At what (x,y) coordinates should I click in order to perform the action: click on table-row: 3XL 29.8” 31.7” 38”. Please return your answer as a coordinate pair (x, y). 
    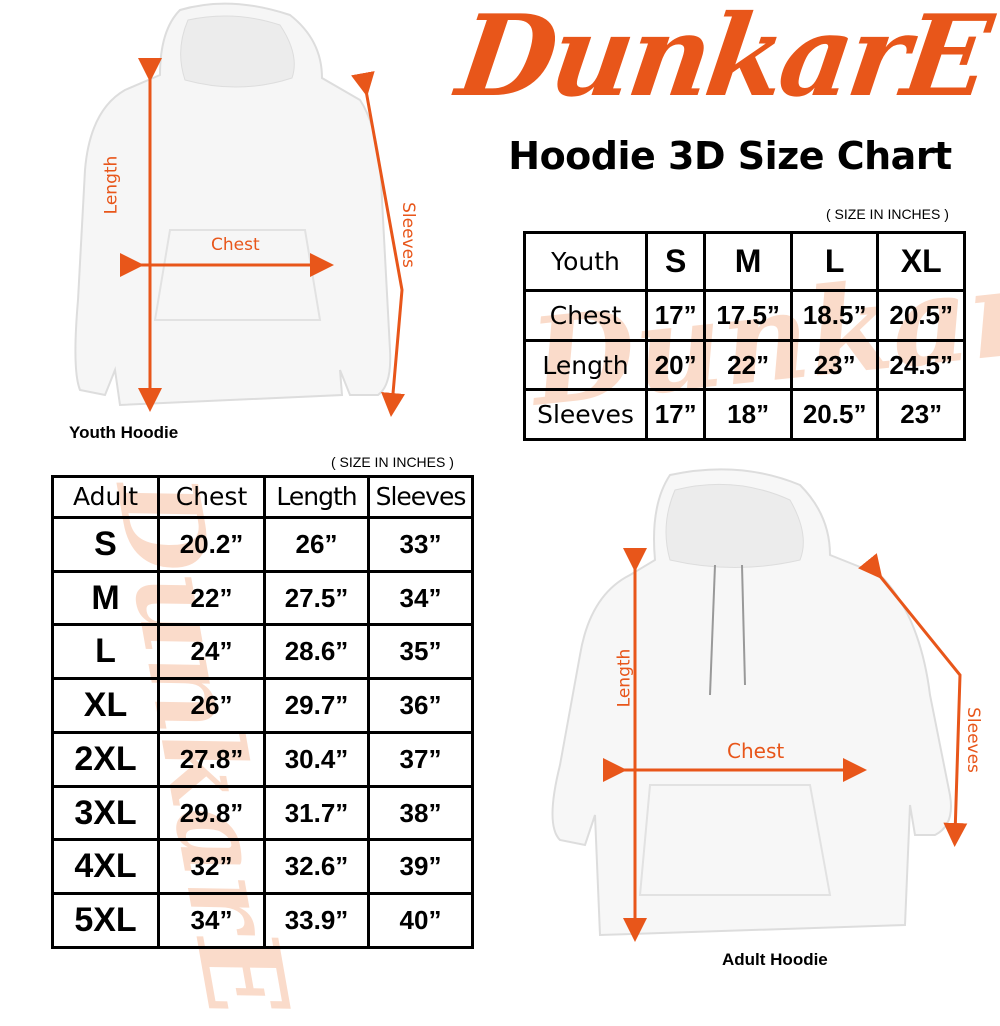
    Looking at the image, I should click on (262, 813).